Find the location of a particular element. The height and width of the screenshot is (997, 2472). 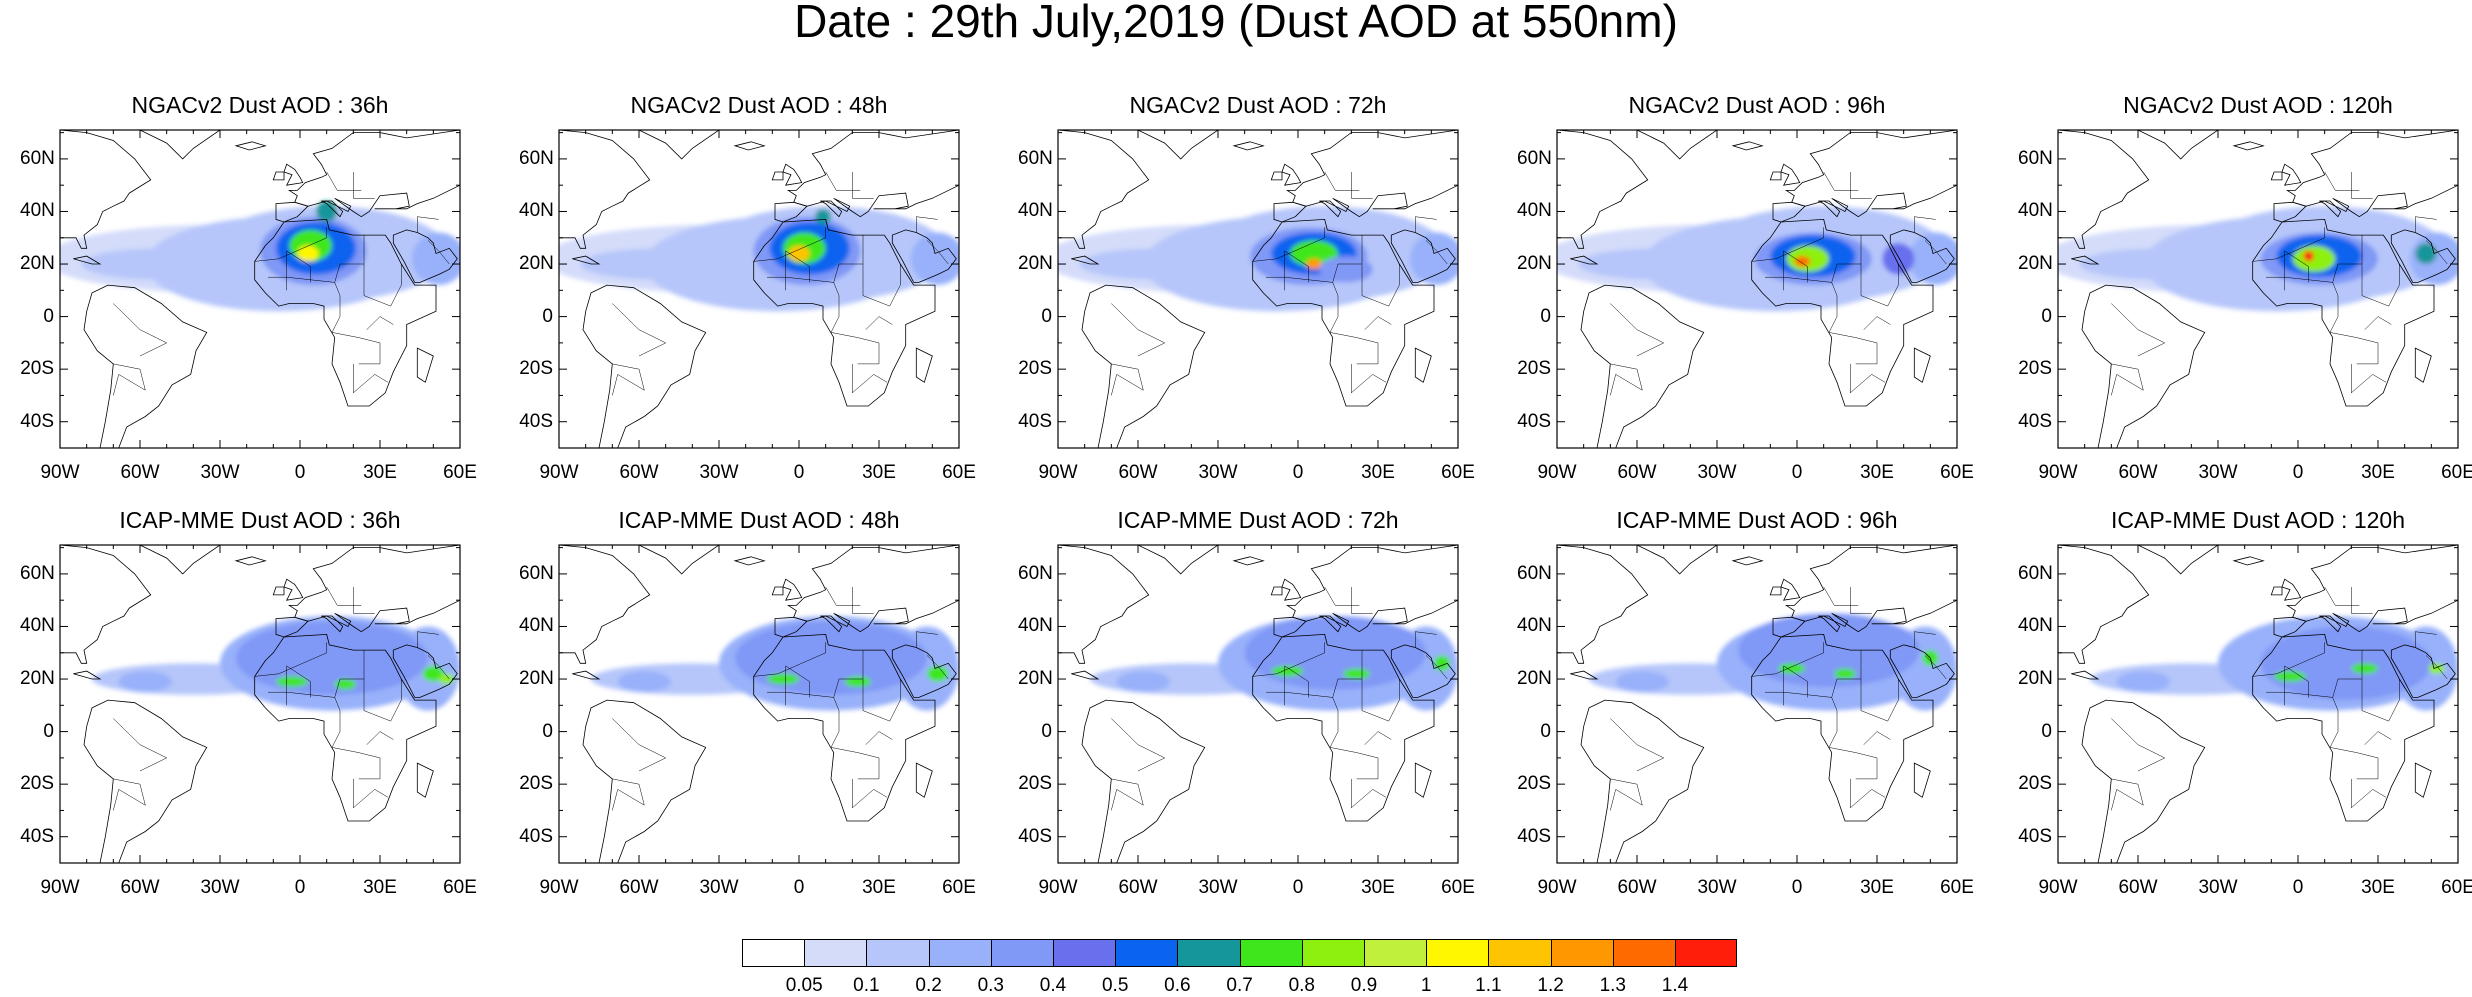

lon-tick-label: 60W is located at coordinates (1138, 472).